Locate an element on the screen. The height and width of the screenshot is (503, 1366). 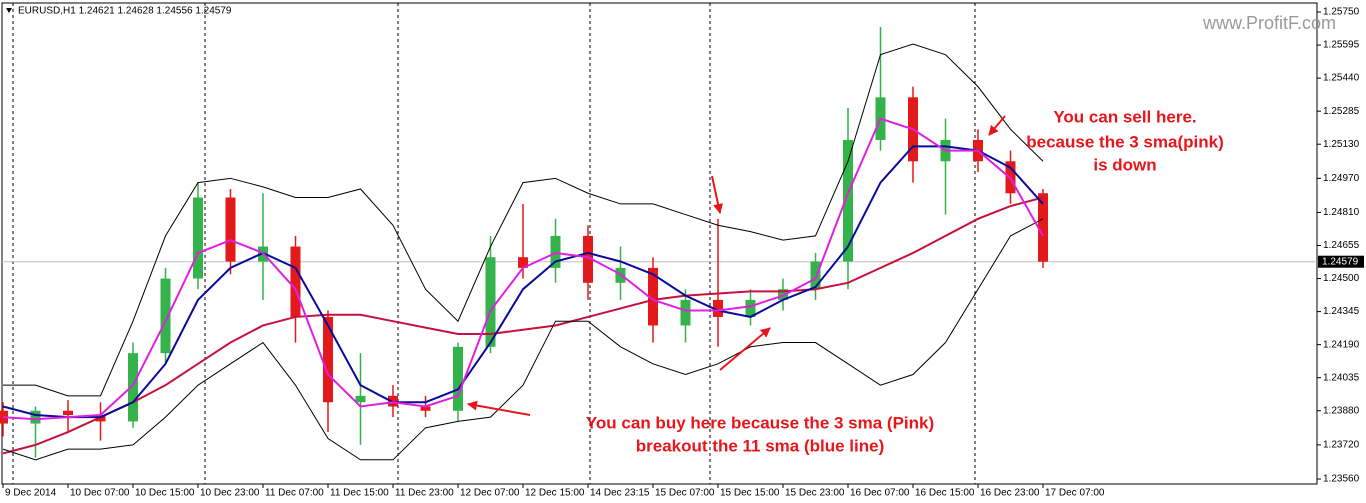
x-tick-label: 16 Dec 15:00 is located at coordinates (945, 493).